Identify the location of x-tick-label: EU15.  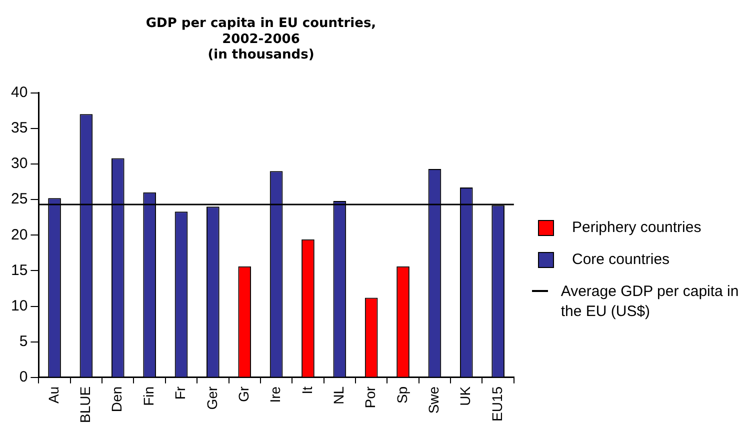
(496, 404).